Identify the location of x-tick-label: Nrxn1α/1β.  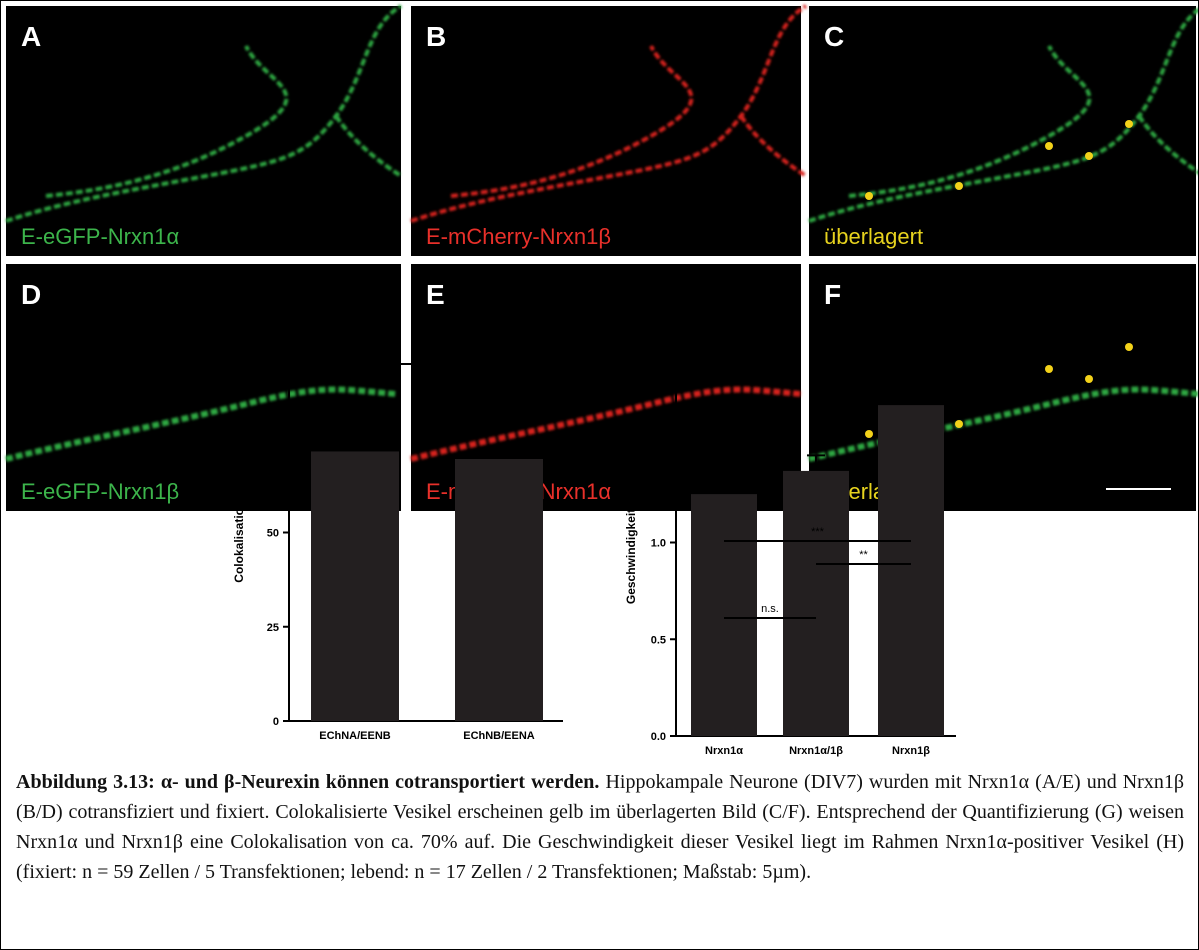
(816, 751).